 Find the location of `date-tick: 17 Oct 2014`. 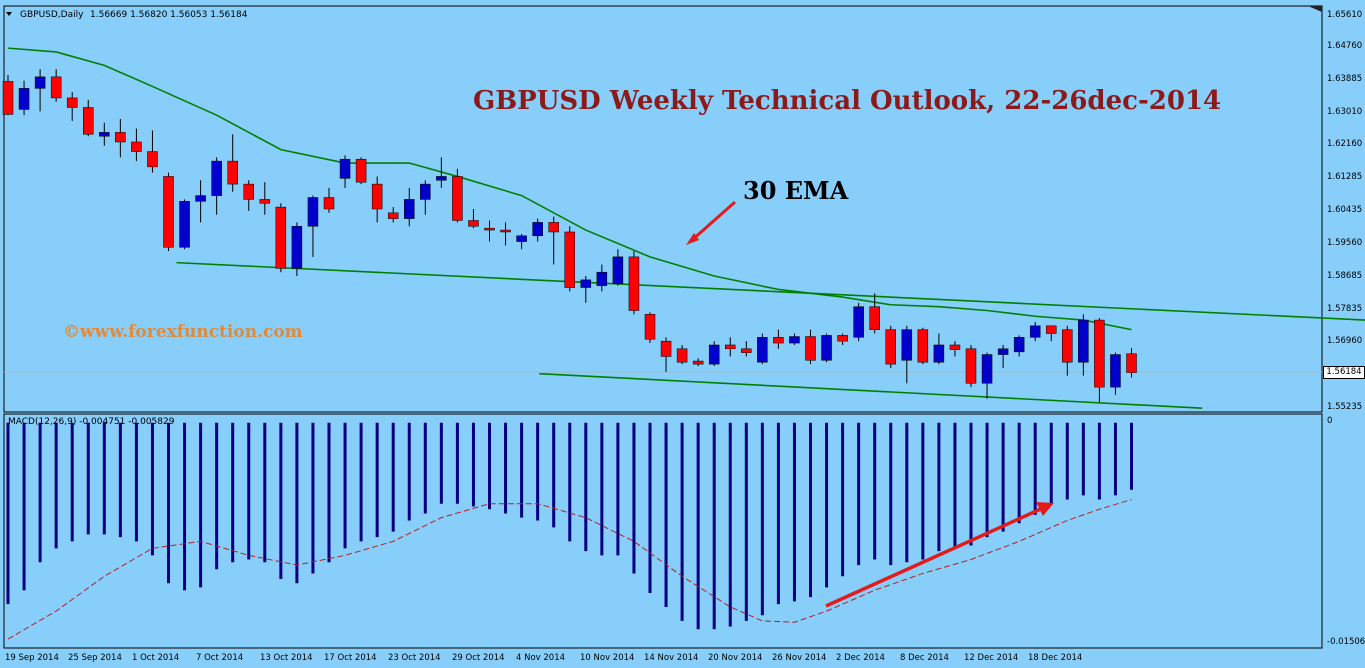

date-tick: 17 Oct 2014 is located at coordinates (350, 658).